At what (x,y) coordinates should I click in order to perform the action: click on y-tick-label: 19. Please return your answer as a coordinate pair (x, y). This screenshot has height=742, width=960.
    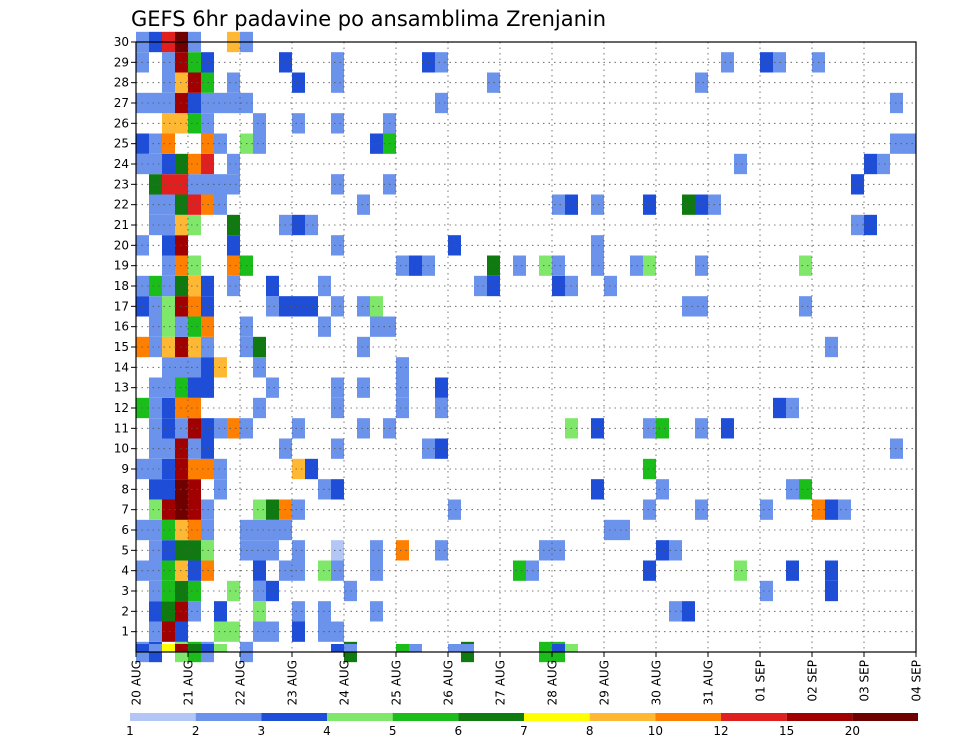
    Looking at the image, I should click on (121, 266).